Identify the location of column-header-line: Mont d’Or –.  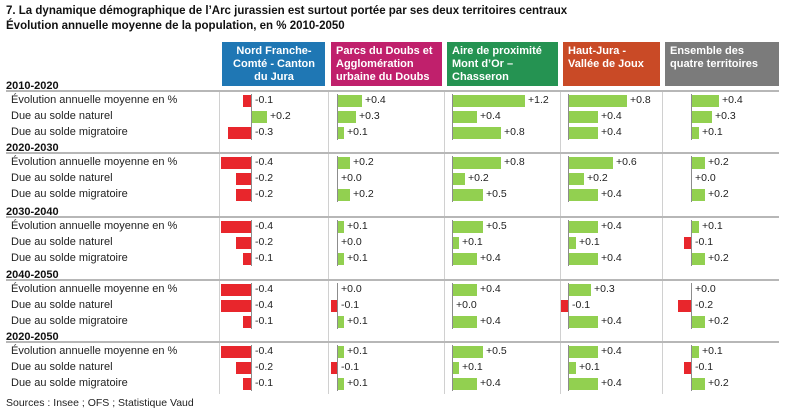
(483, 64).